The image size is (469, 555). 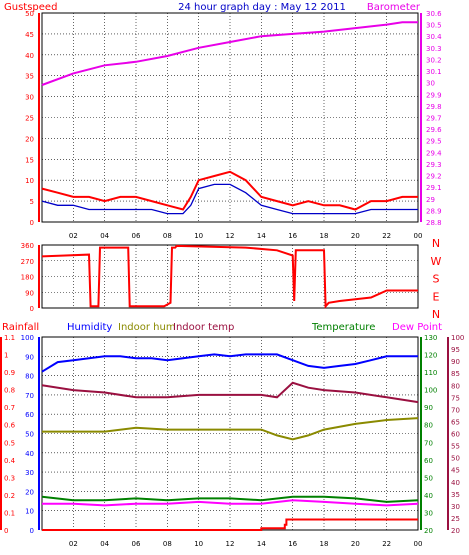 I want to click on baro-ytick: 29.8, so click(x=434, y=107).